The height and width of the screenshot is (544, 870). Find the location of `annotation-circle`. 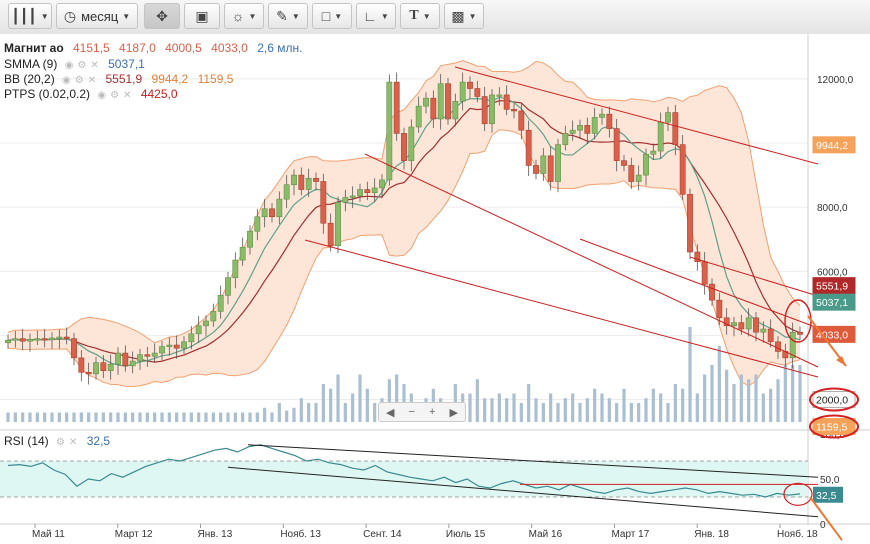

annotation-circle is located at coordinates (834, 426).